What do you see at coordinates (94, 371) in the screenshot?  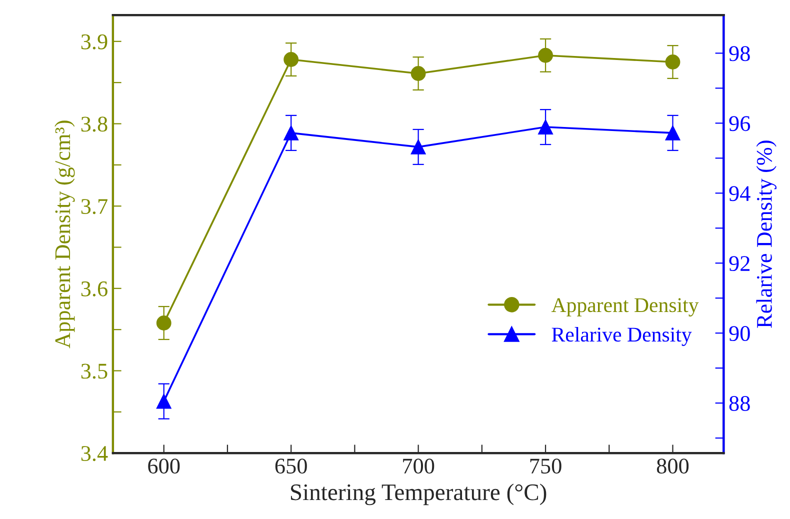 I see `y-tick-label: 3.5` at bounding box center [94, 371].